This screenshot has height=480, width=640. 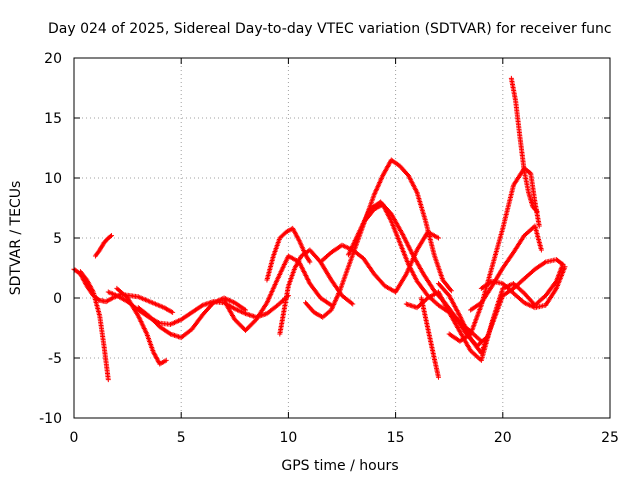 What do you see at coordinates (57, 239) in the screenshot?
I see `y-tick-label: 5` at bounding box center [57, 239].